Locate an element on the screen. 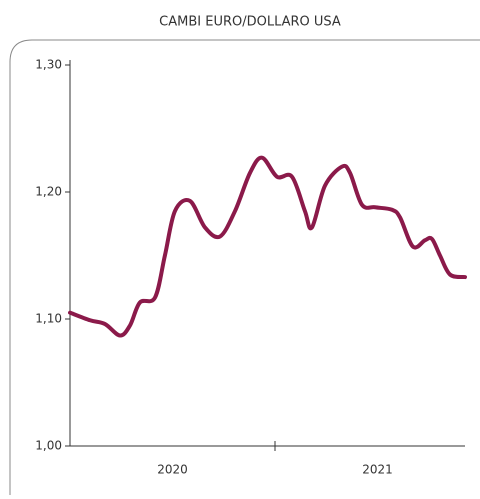  chart-title: CAMBI EURO/DOLLARO USA is located at coordinates (250, 22).